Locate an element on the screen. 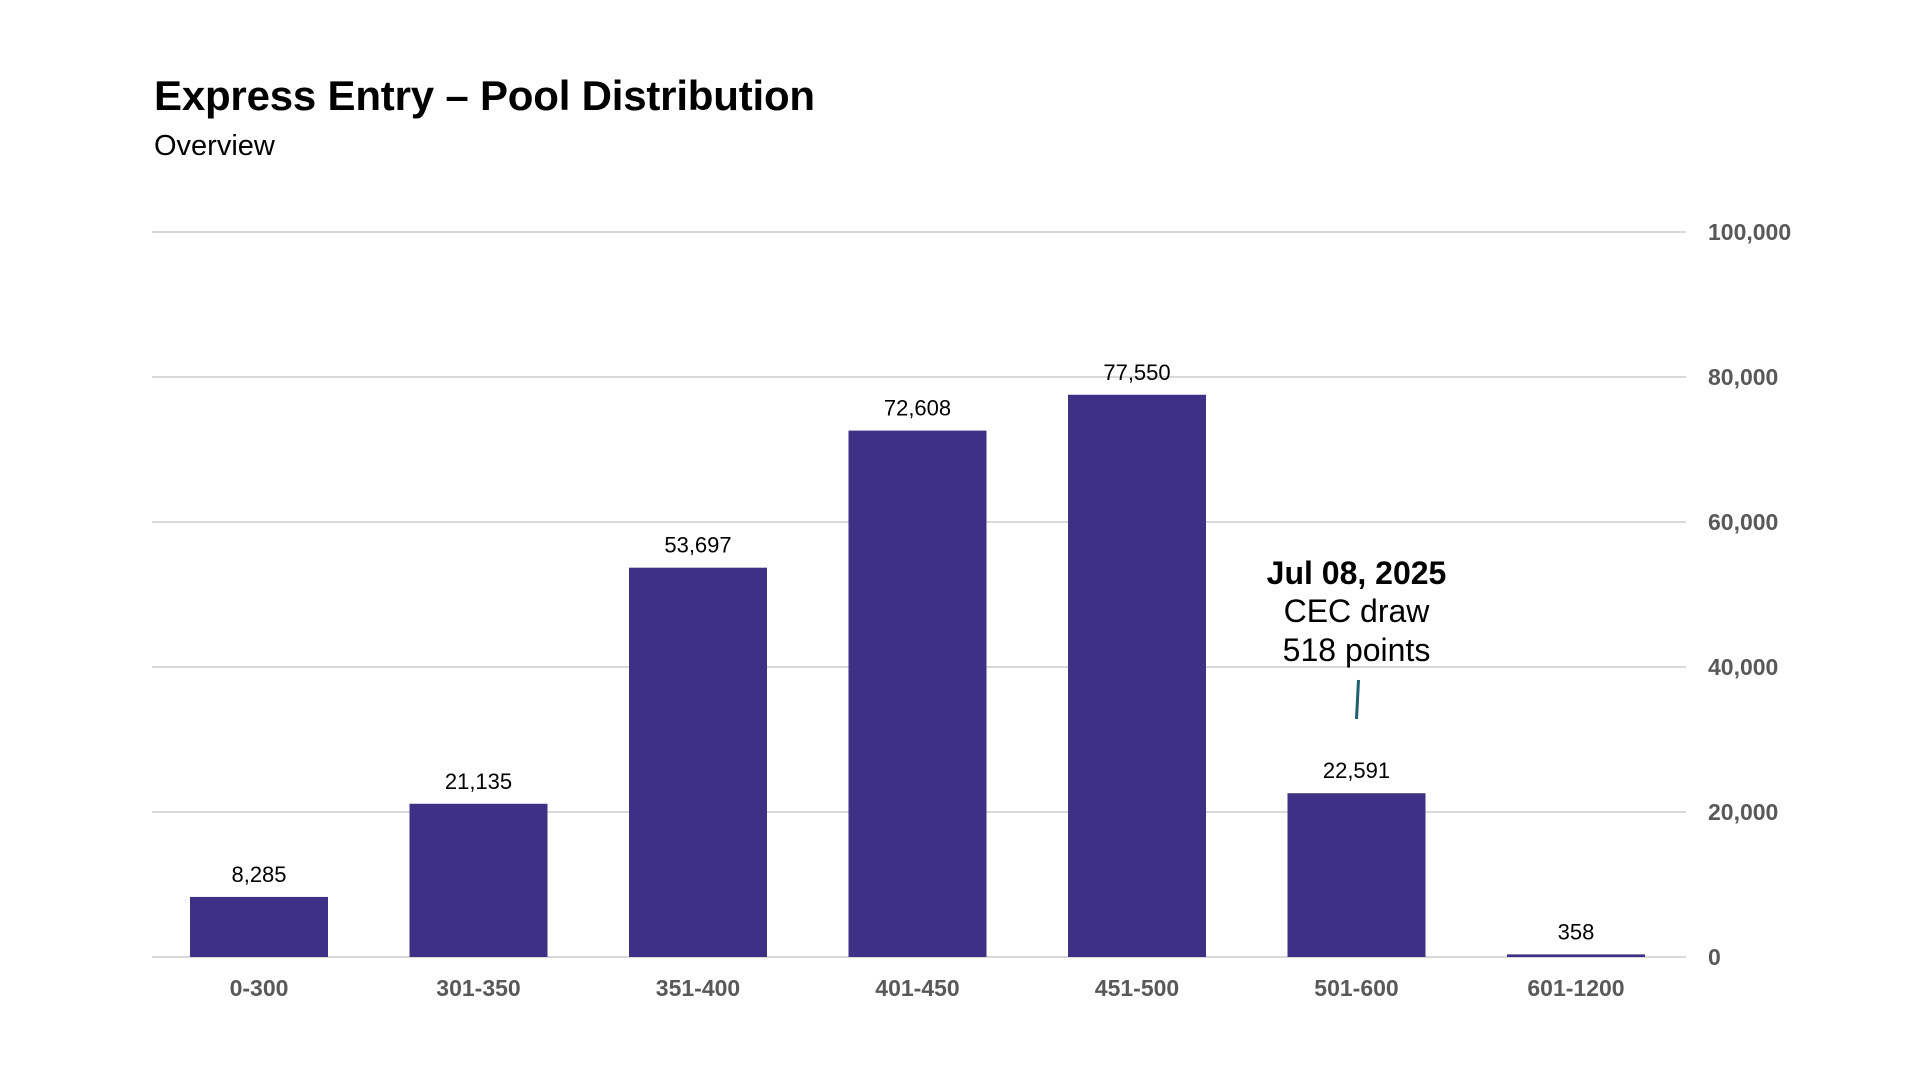 The image size is (1920, 1080). data-label: 8,285 is located at coordinates (258, 874).